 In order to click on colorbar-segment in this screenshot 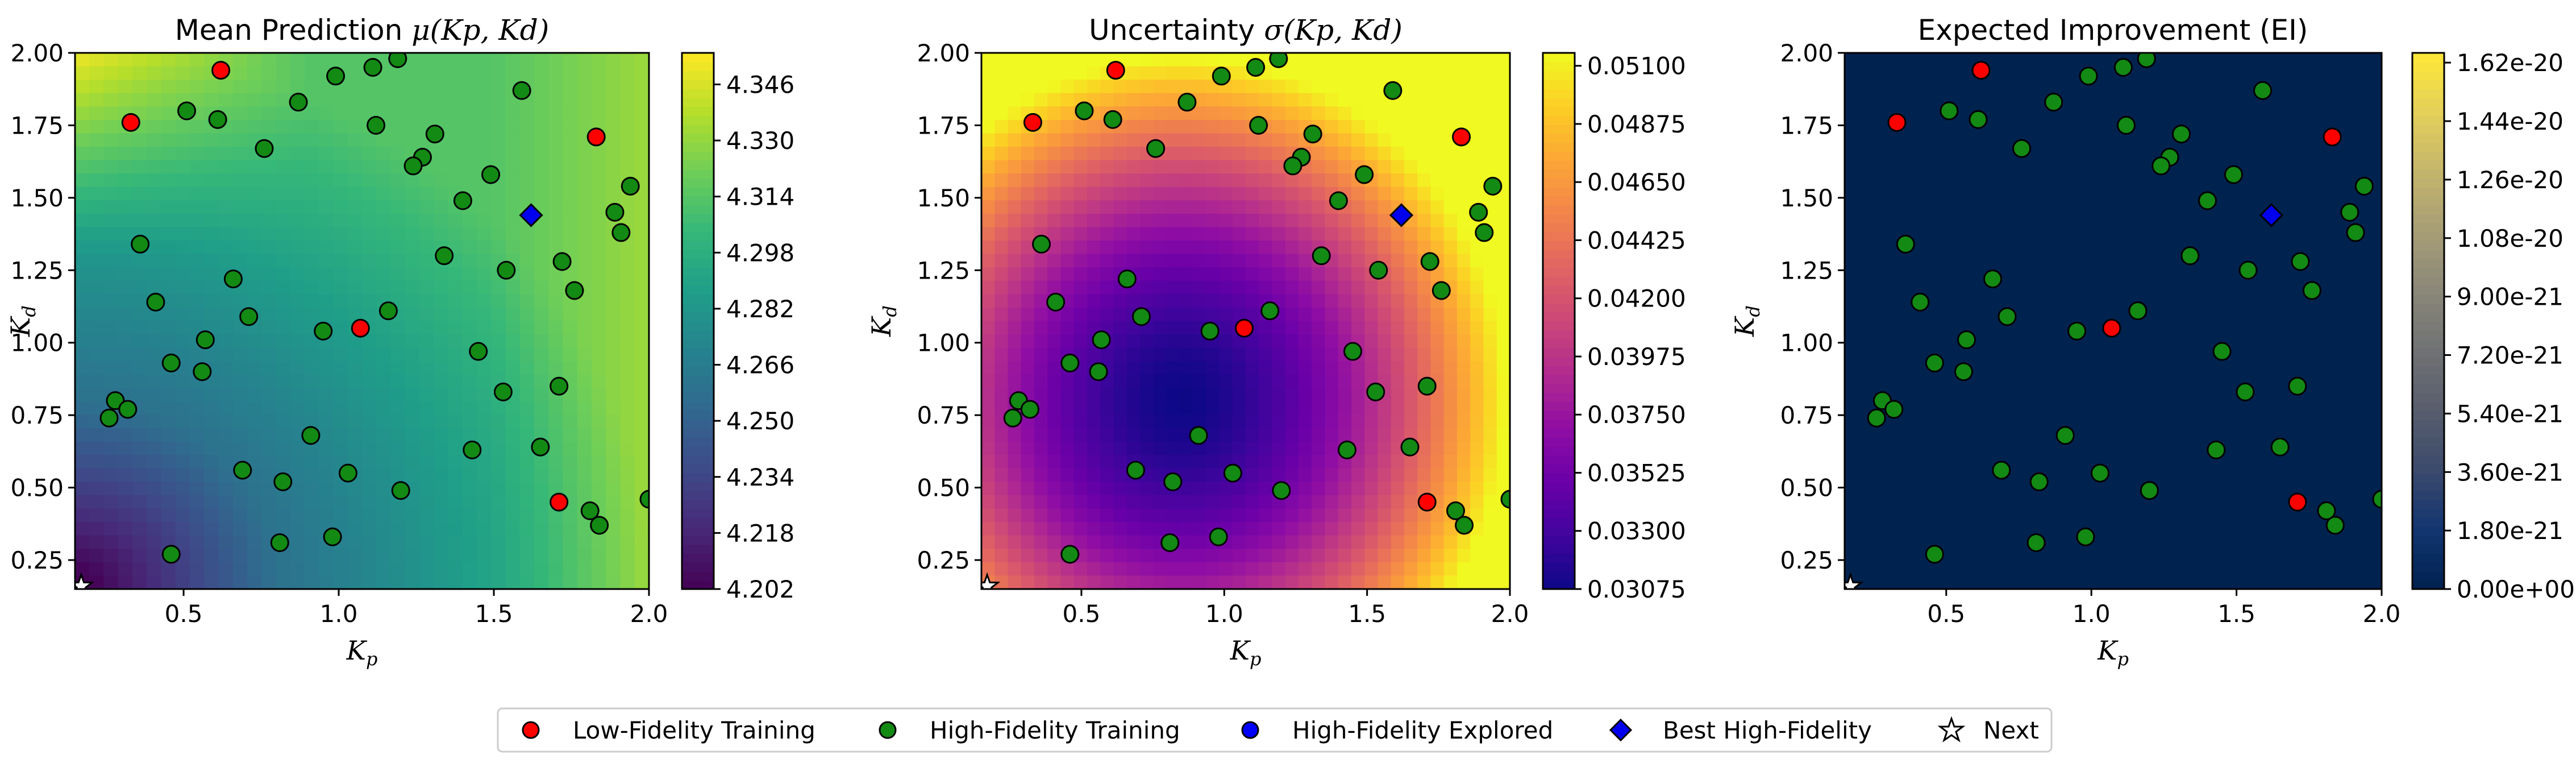, I will do `click(698, 147)`.